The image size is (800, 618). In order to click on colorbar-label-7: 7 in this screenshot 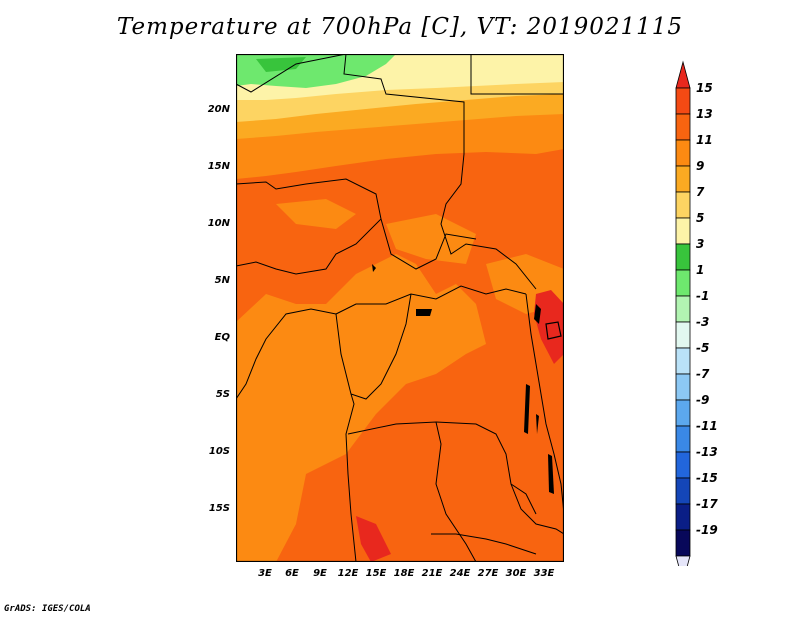, I will do `click(700, 192)`.